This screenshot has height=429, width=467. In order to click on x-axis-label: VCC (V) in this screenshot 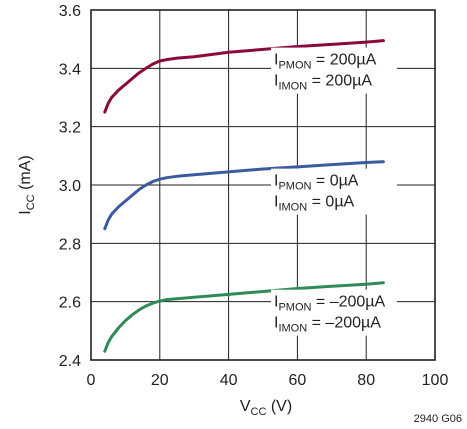, I will do `click(266, 408)`.